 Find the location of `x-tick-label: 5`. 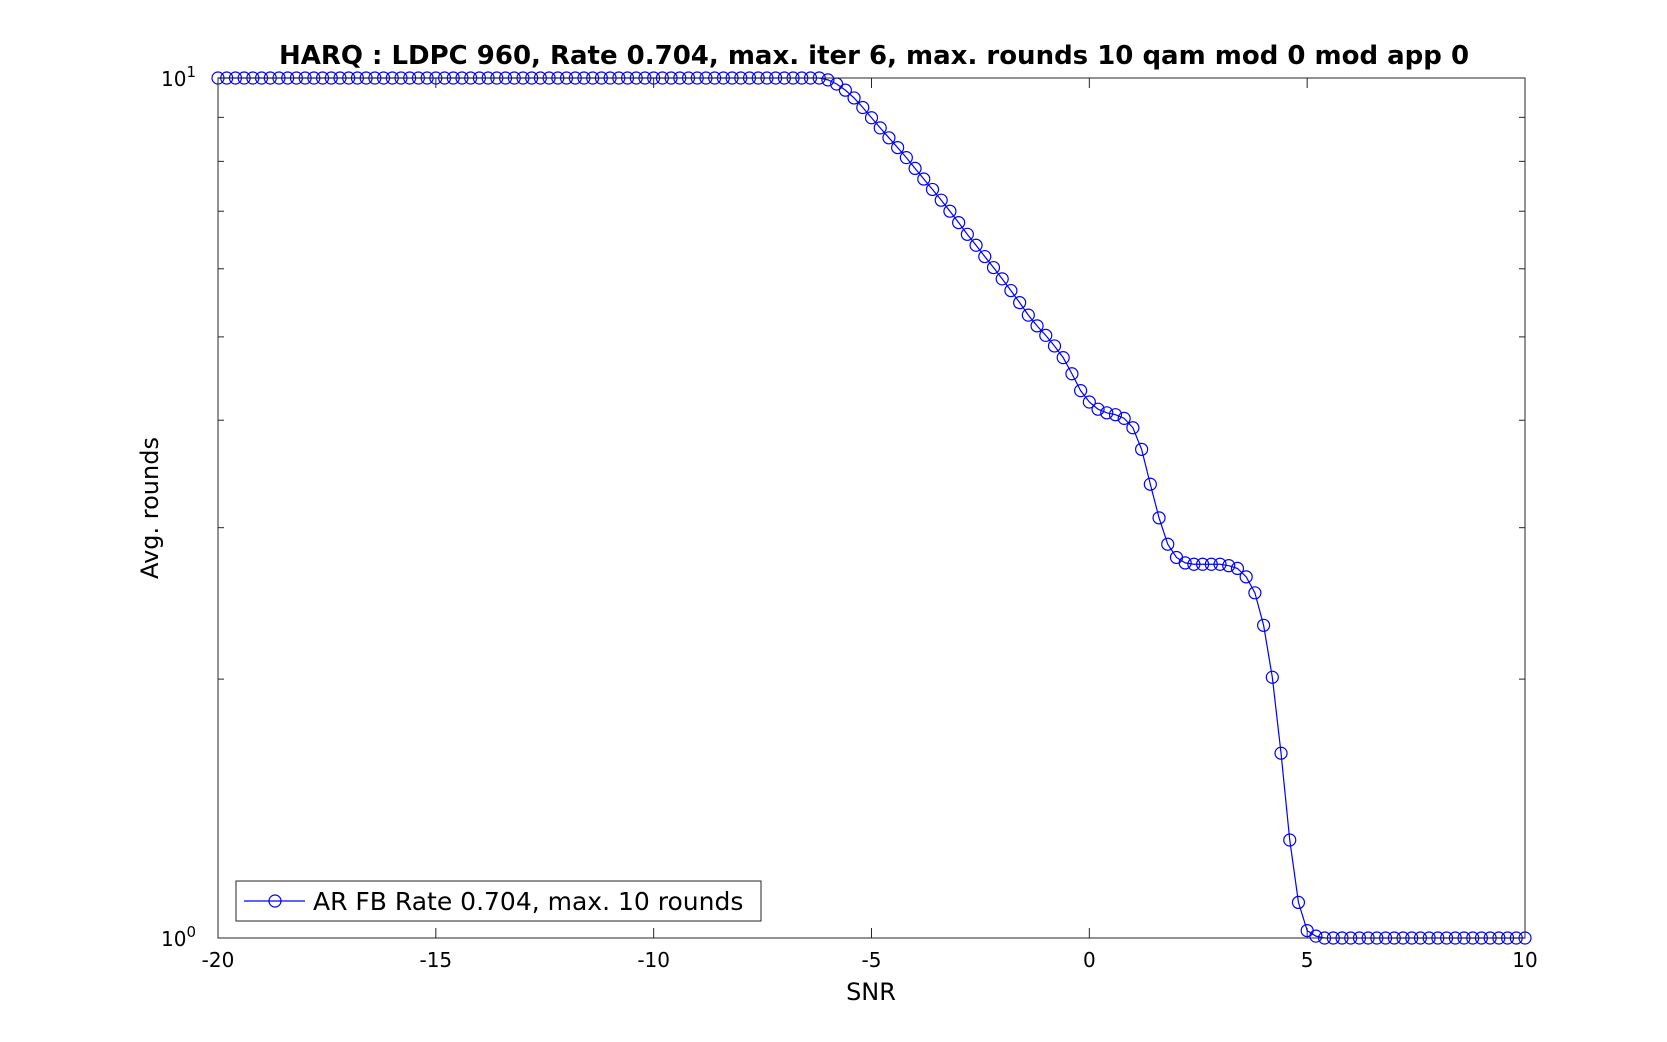

x-tick-label: 5 is located at coordinates (1307, 960).